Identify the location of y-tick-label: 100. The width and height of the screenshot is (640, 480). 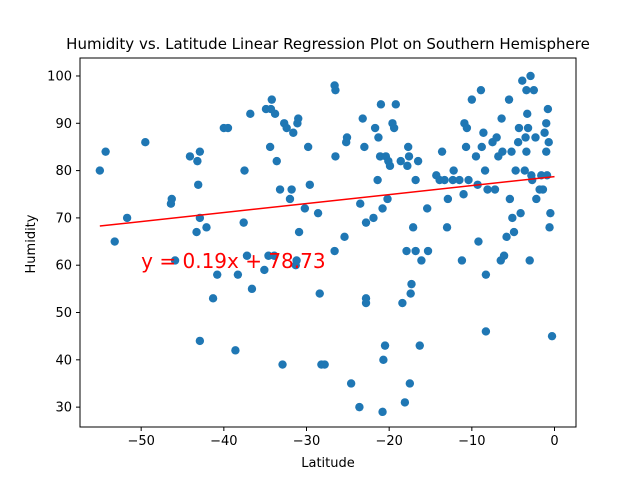
(59, 76).